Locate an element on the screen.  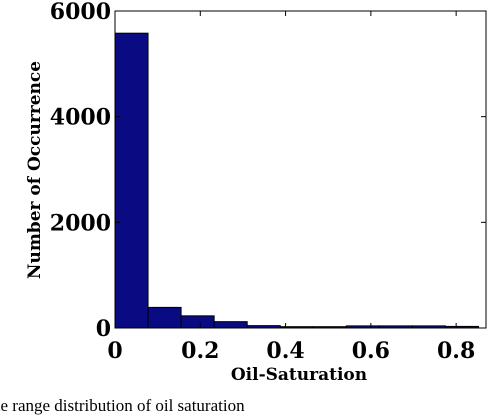
y-axis-label: Number of Occurrence is located at coordinates (35, 170).